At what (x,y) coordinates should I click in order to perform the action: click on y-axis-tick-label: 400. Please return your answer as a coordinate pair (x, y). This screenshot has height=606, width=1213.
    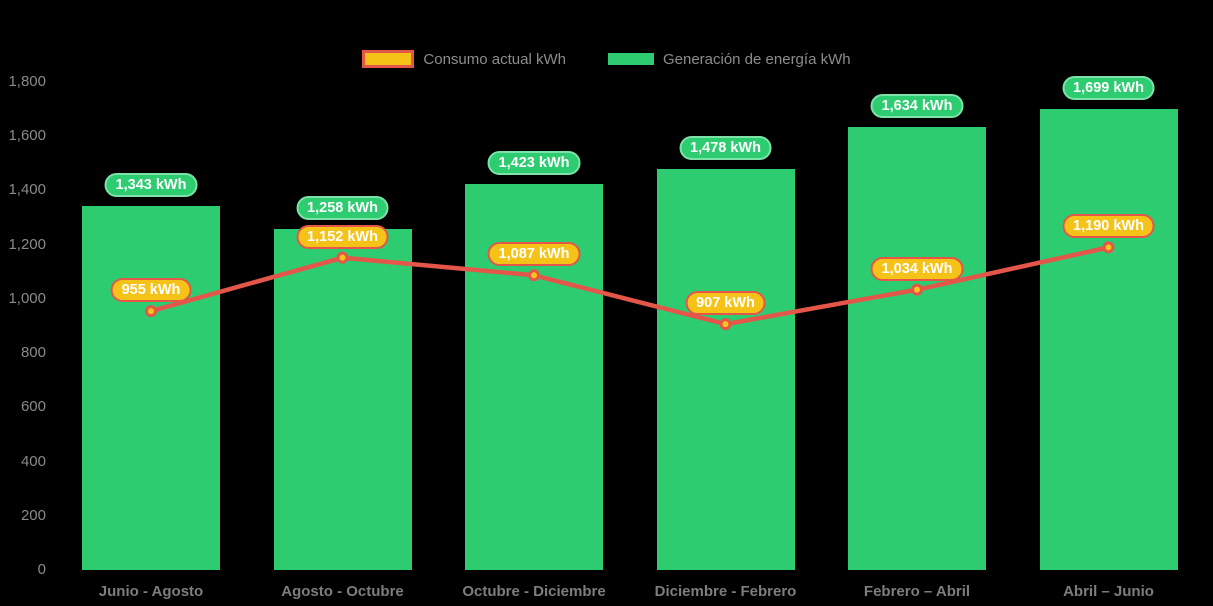
    Looking at the image, I should click on (33, 461).